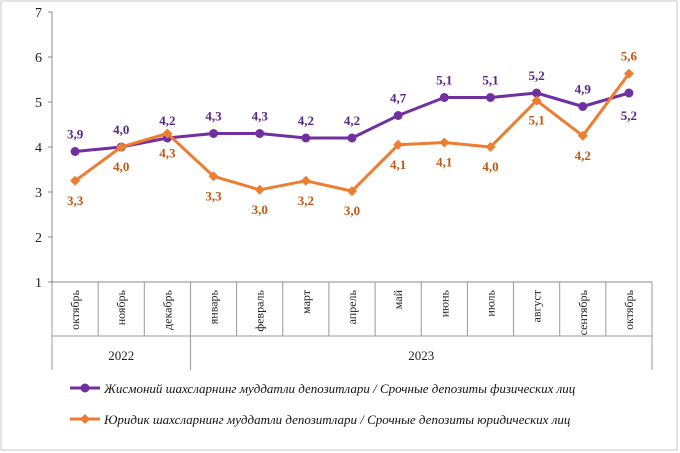 The height and width of the screenshot is (453, 680). What do you see at coordinates (38, 13) in the screenshot?
I see `y-tick-label: 7` at bounding box center [38, 13].